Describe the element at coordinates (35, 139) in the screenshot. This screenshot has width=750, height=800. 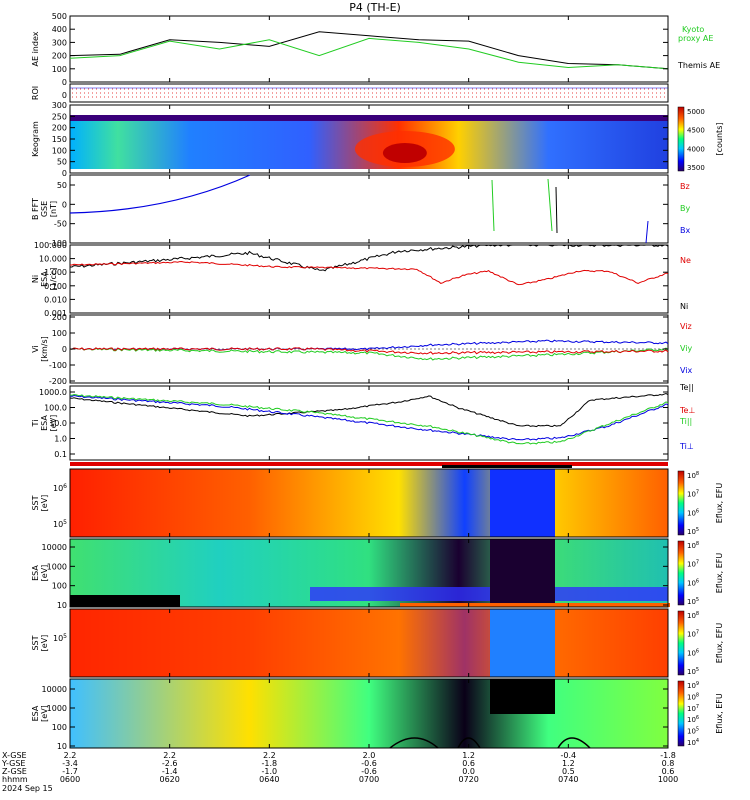
I see `axis-label: Keogram` at that location.